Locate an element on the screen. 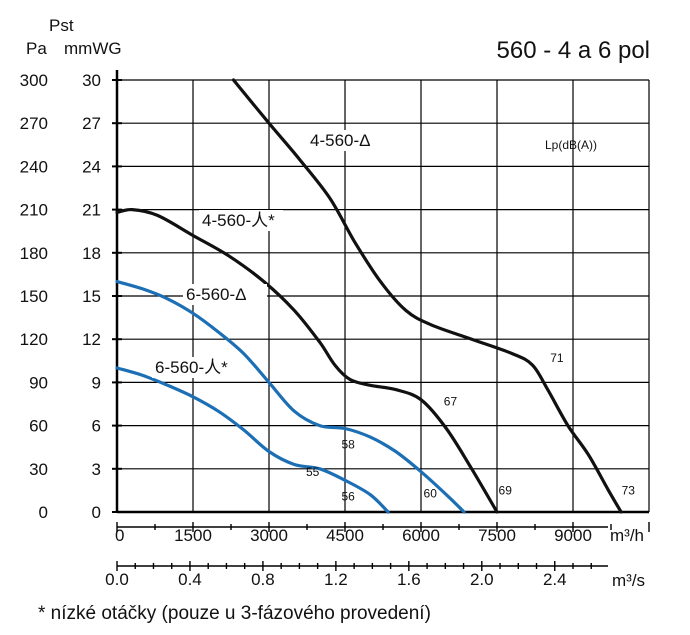 This screenshot has height=635, width=690. y-tick-label-pa: 120 is located at coordinates (34, 339).